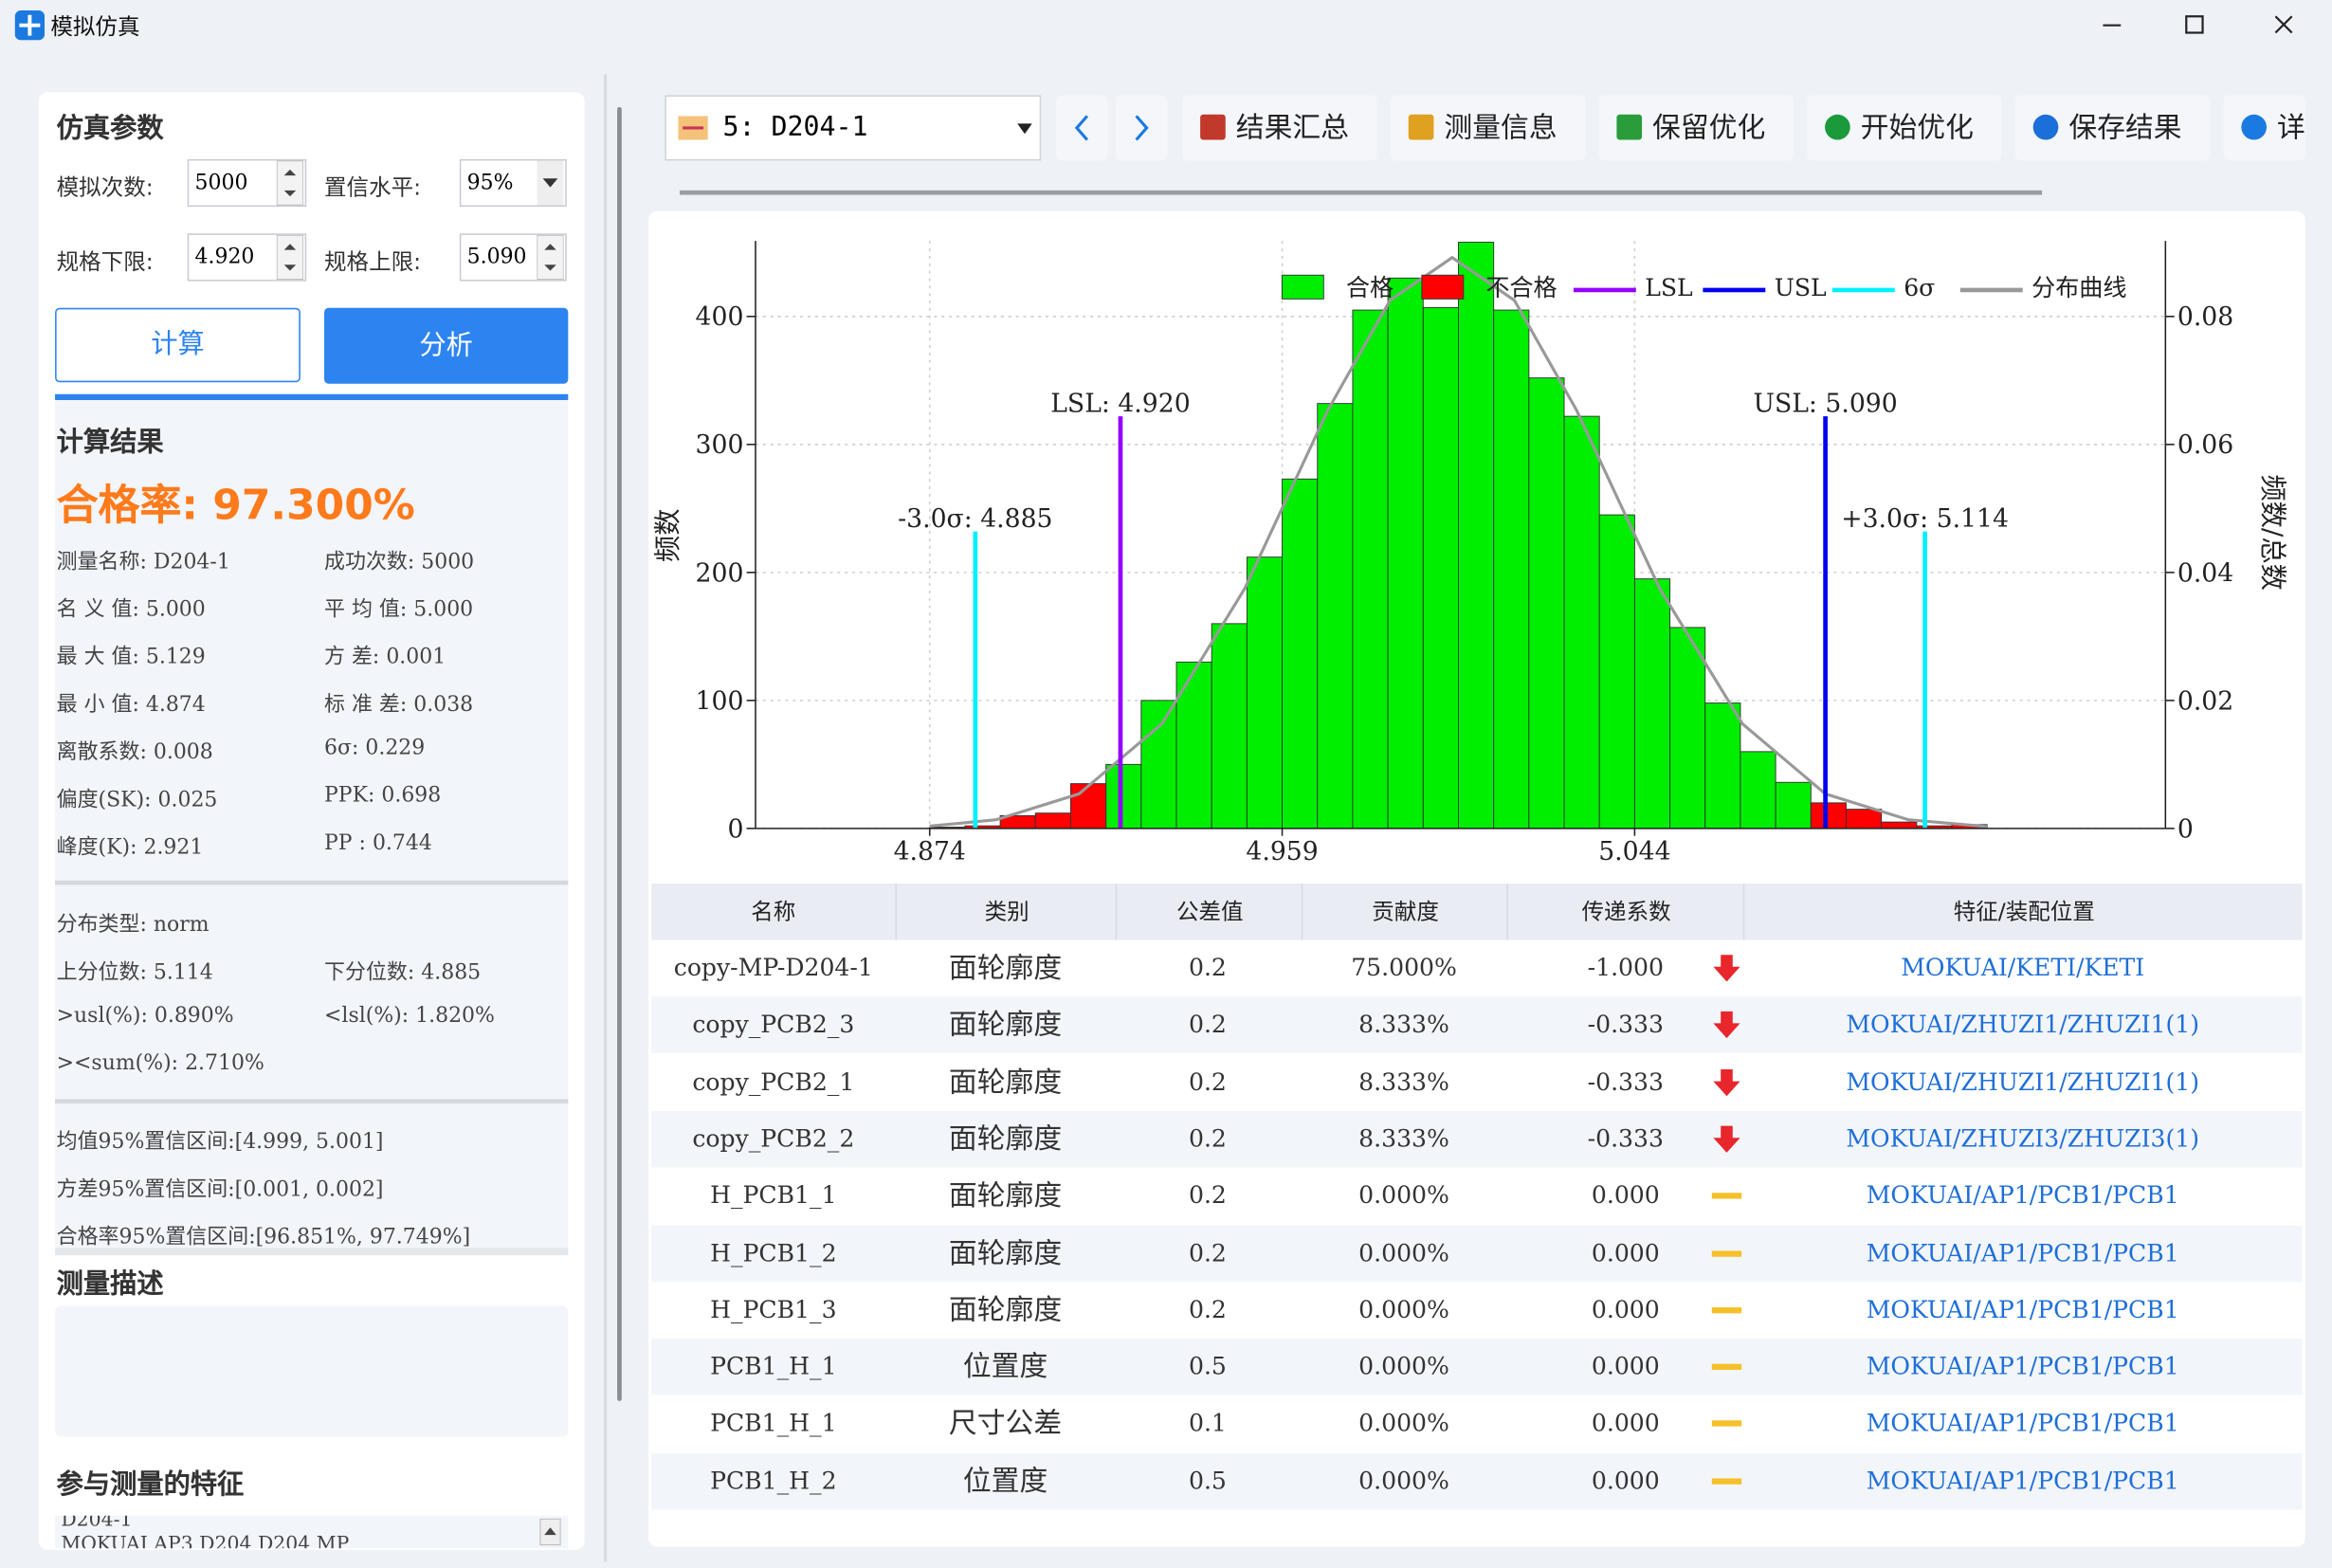 The image size is (2332, 1568). I want to click on section-title: 仿真参数, so click(110, 129).